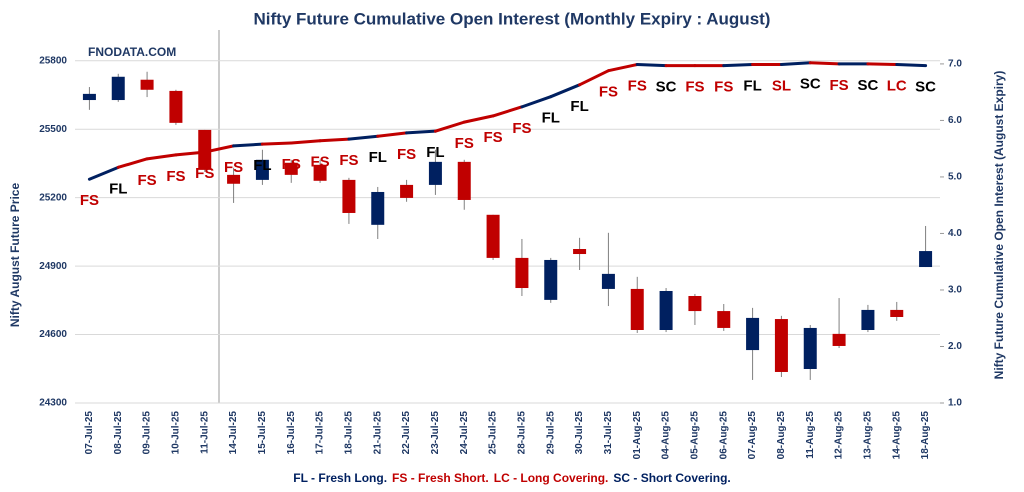  What do you see at coordinates (377, 433) in the screenshot?
I see `x-tick-label: 21-Jul-25` at bounding box center [377, 433].